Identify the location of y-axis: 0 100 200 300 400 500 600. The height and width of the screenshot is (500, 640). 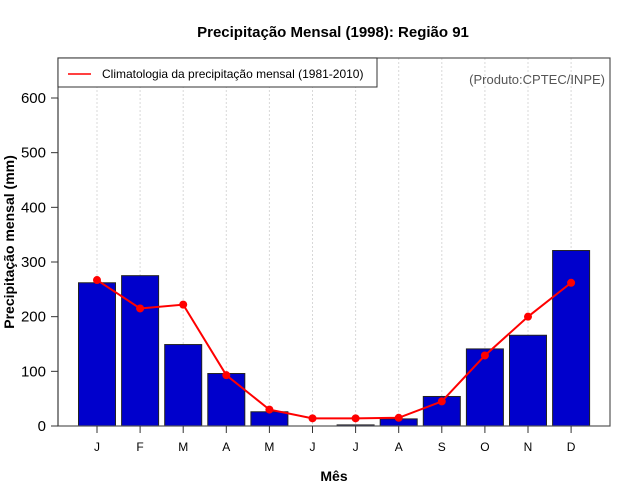
(40, 262).